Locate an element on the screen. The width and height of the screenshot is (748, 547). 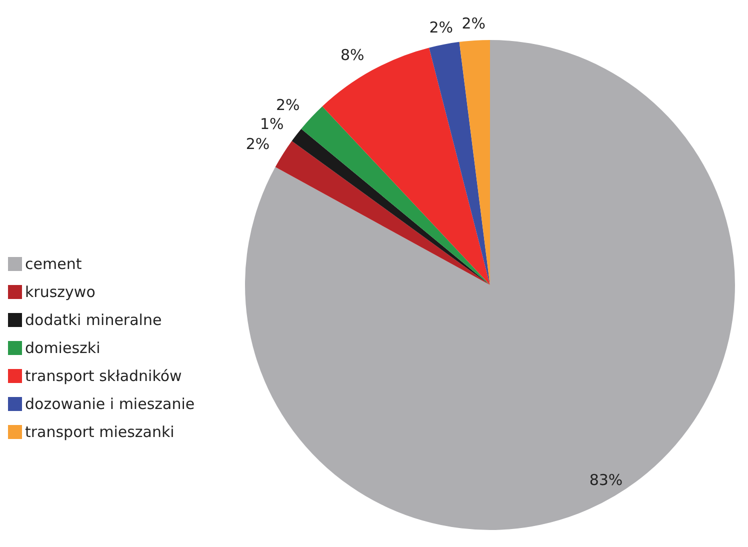
legend-label: dodatki mineralne is located at coordinates (93, 320).